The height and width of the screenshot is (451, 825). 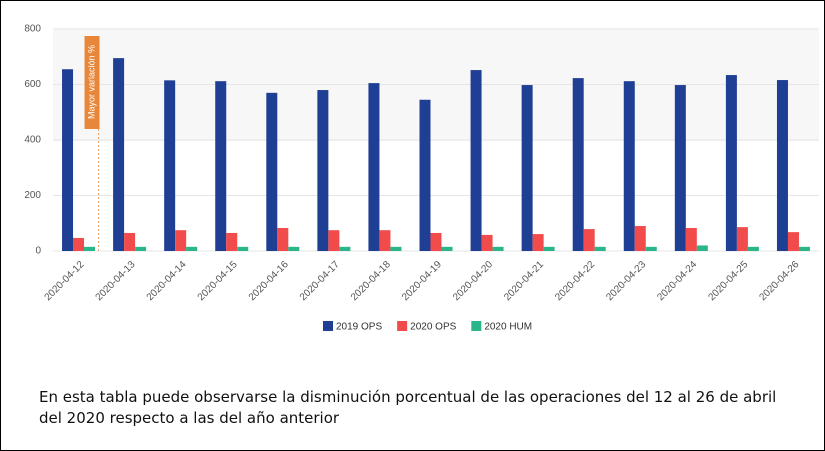 I want to click on x-tick-label: 2020-04-14, so click(x=167, y=281).